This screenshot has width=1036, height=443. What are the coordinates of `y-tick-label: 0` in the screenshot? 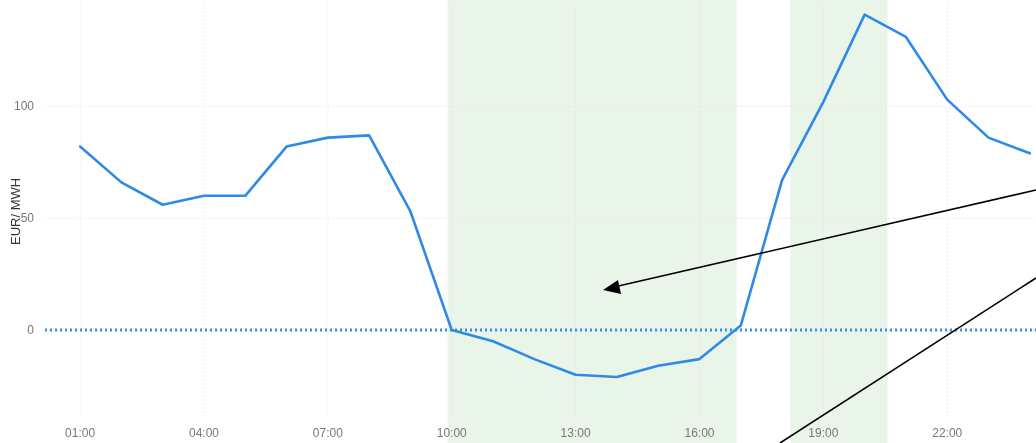 It's located at (31, 330).